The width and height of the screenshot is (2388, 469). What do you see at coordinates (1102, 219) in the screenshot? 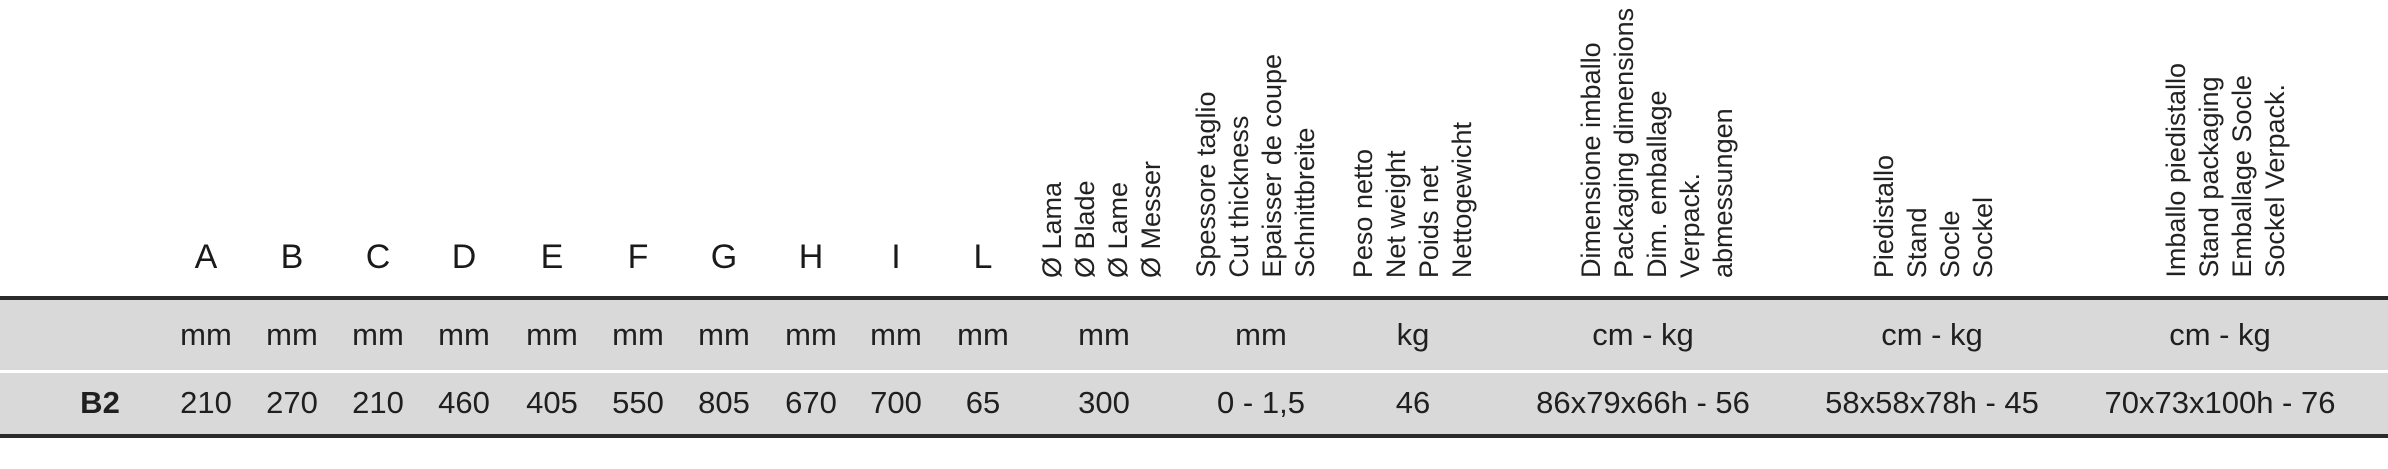
I see `col-header-blade: Ø Lama Ø Blade Ø Lame Ø Messer` at bounding box center [1102, 219].